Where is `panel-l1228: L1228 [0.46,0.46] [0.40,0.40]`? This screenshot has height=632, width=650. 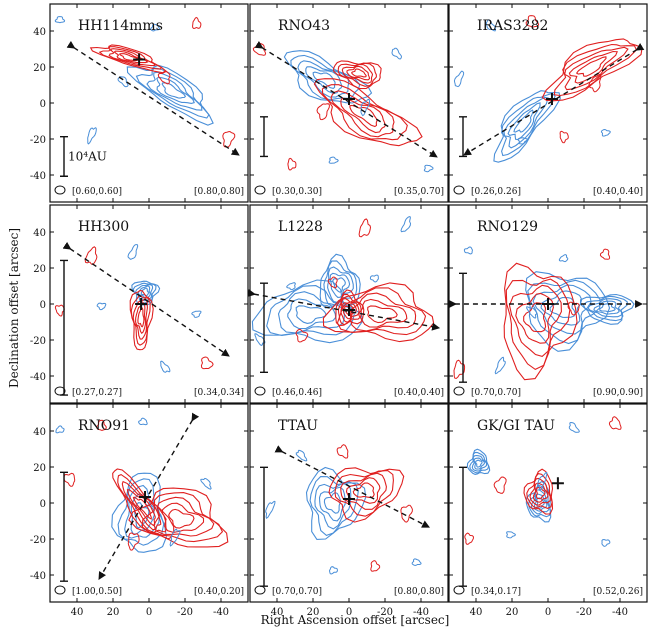
panel-l1228: L1228 [0.46,0.46] [0.40,0.40] is located at coordinates (348, 304).